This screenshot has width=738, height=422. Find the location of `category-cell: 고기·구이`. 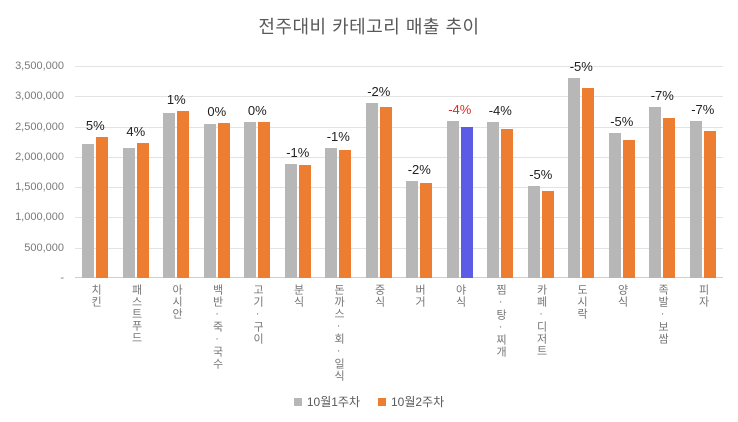

category-cell: 고기·구이 is located at coordinates (257, 333).